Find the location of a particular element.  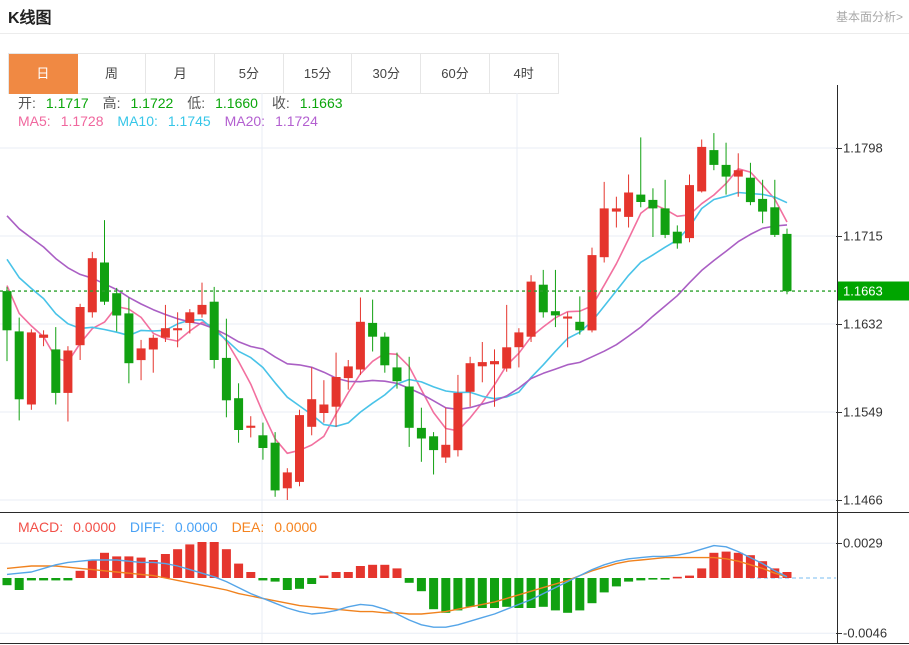

ma-readout: MA5: 1.1728 MA10: 1.1745 MA20: 1.1724 is located at coordinates (173, 121).